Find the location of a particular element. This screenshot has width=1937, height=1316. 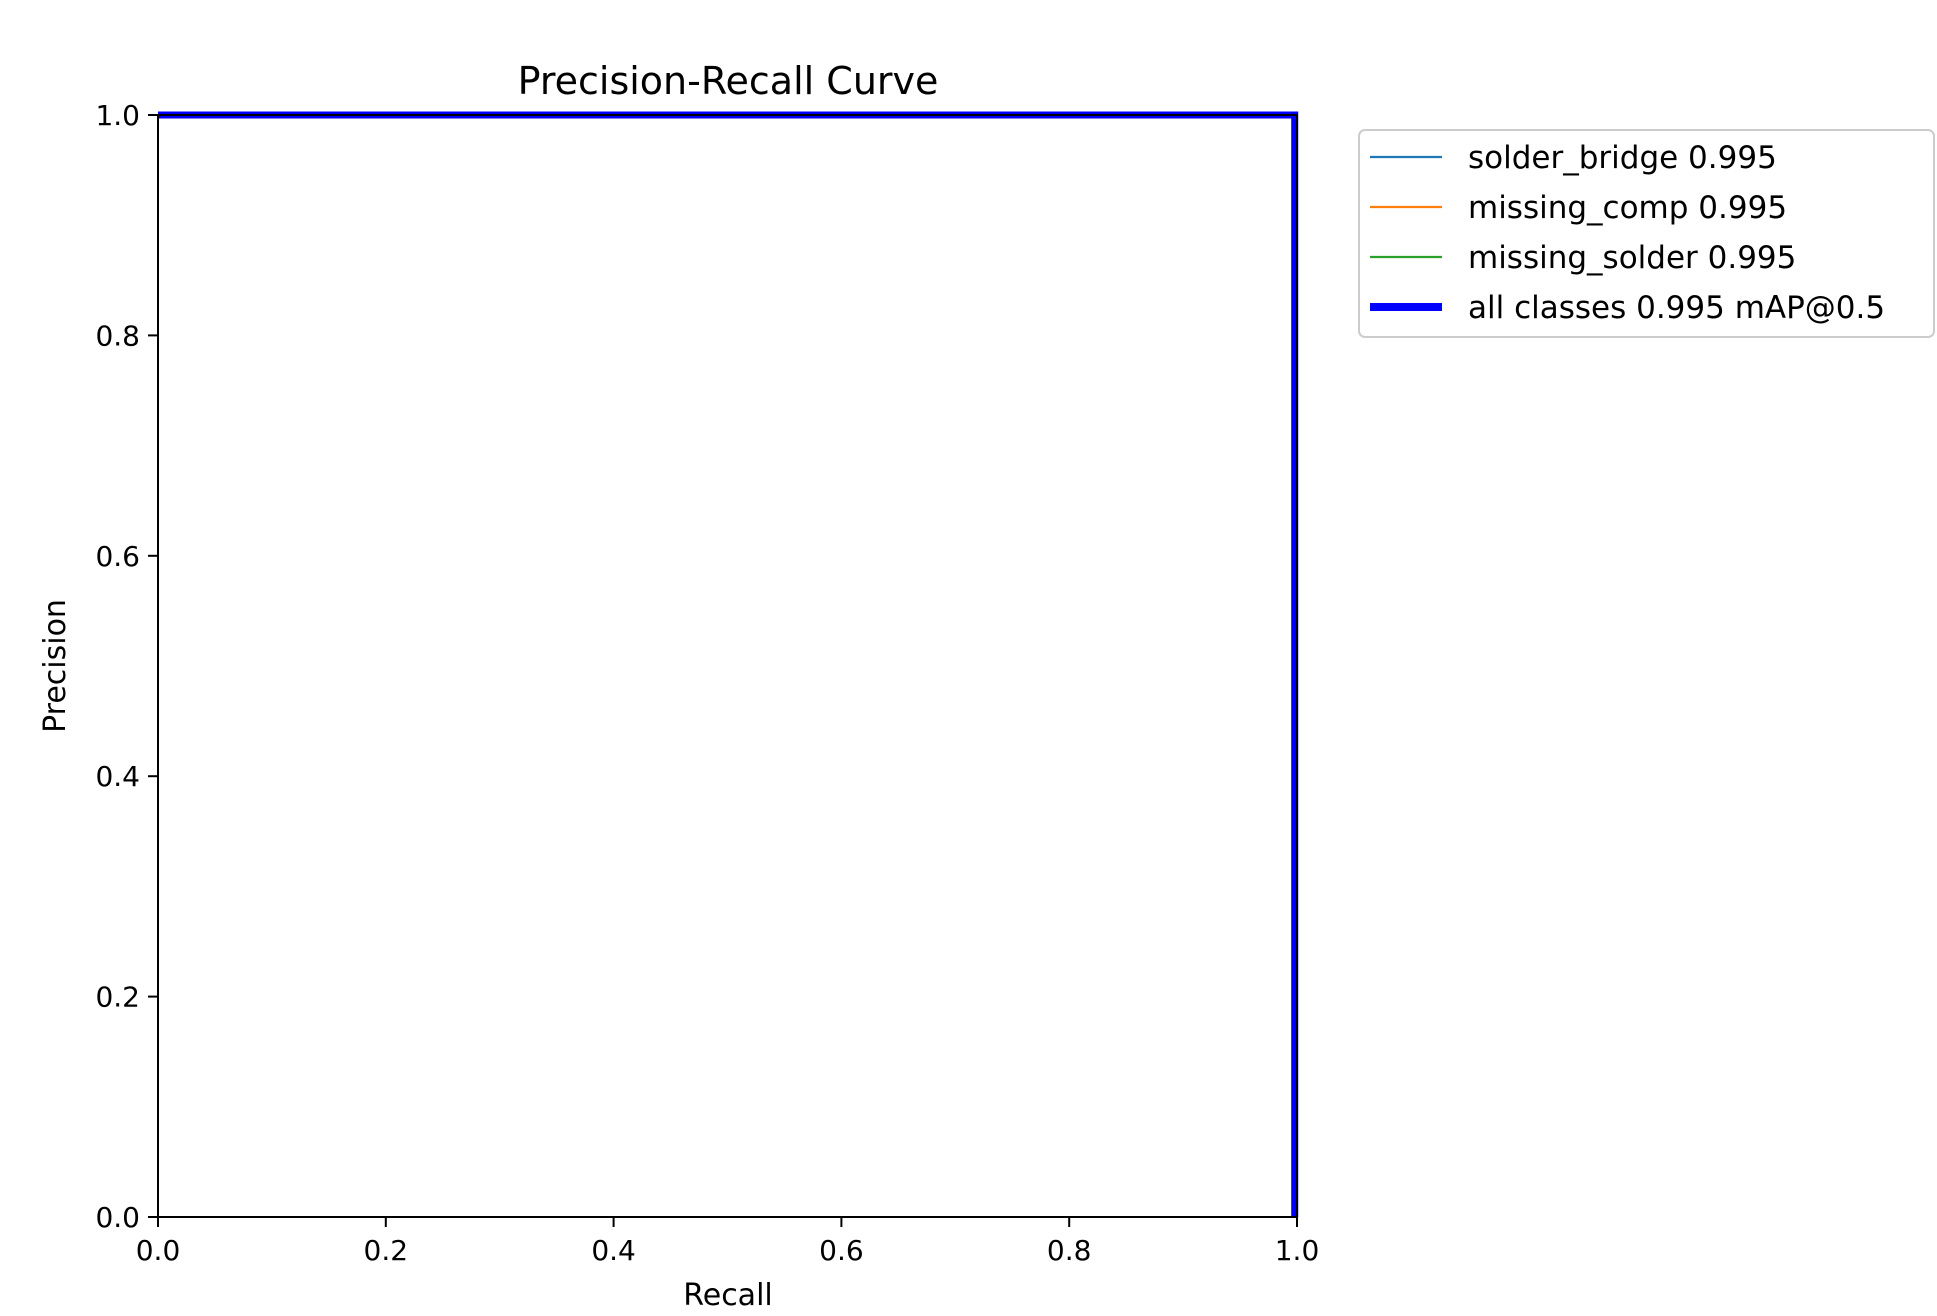

x-axis: 0.0 0.2 0.4 0.6 0.8 1.0 is located at coordinates (728, 1242).